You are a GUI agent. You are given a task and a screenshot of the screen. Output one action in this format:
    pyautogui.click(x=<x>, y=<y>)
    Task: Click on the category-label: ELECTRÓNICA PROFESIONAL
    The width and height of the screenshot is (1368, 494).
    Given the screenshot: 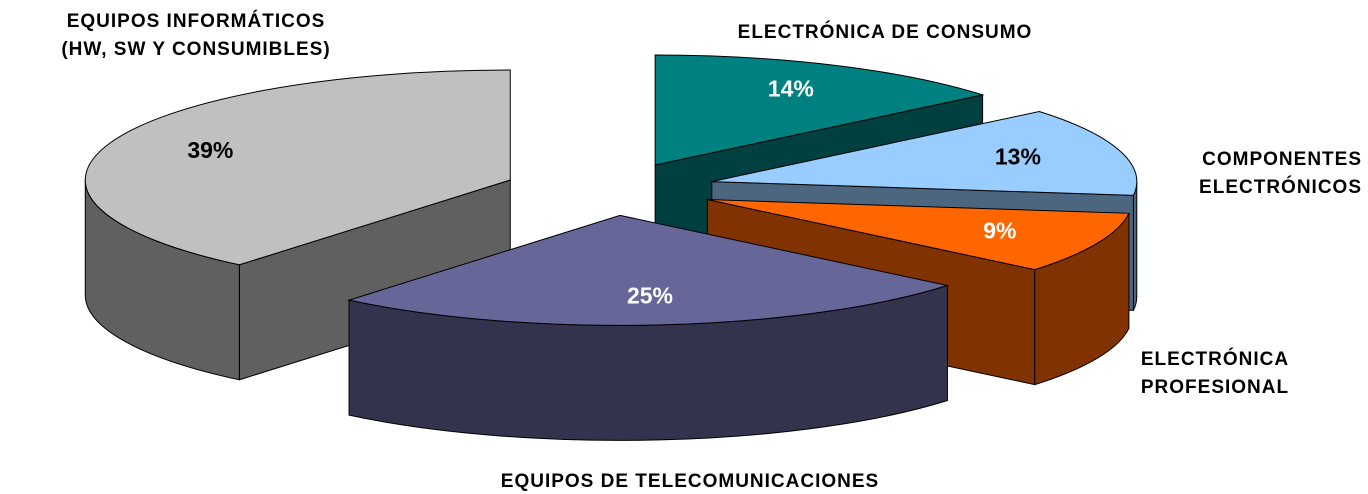 What is the action you would take?
    pyautogui.click(x=1215, y=373)
    